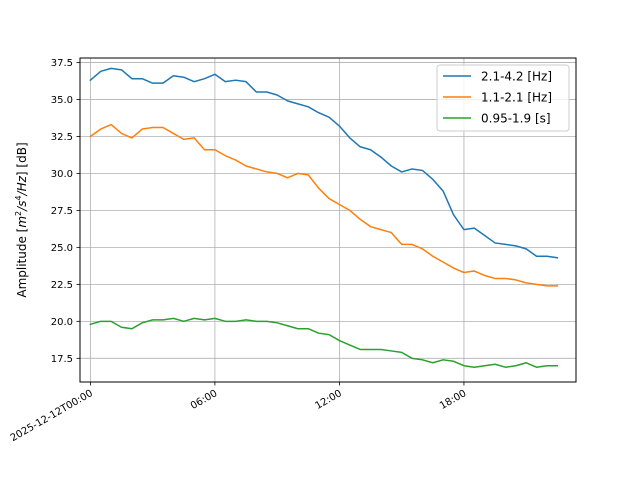 The image size is (640, 480). What do you see at coordinates (62, 63) in the screenshot?
I see `y-tick-label: 37.5` at bounding box center [62, 63].